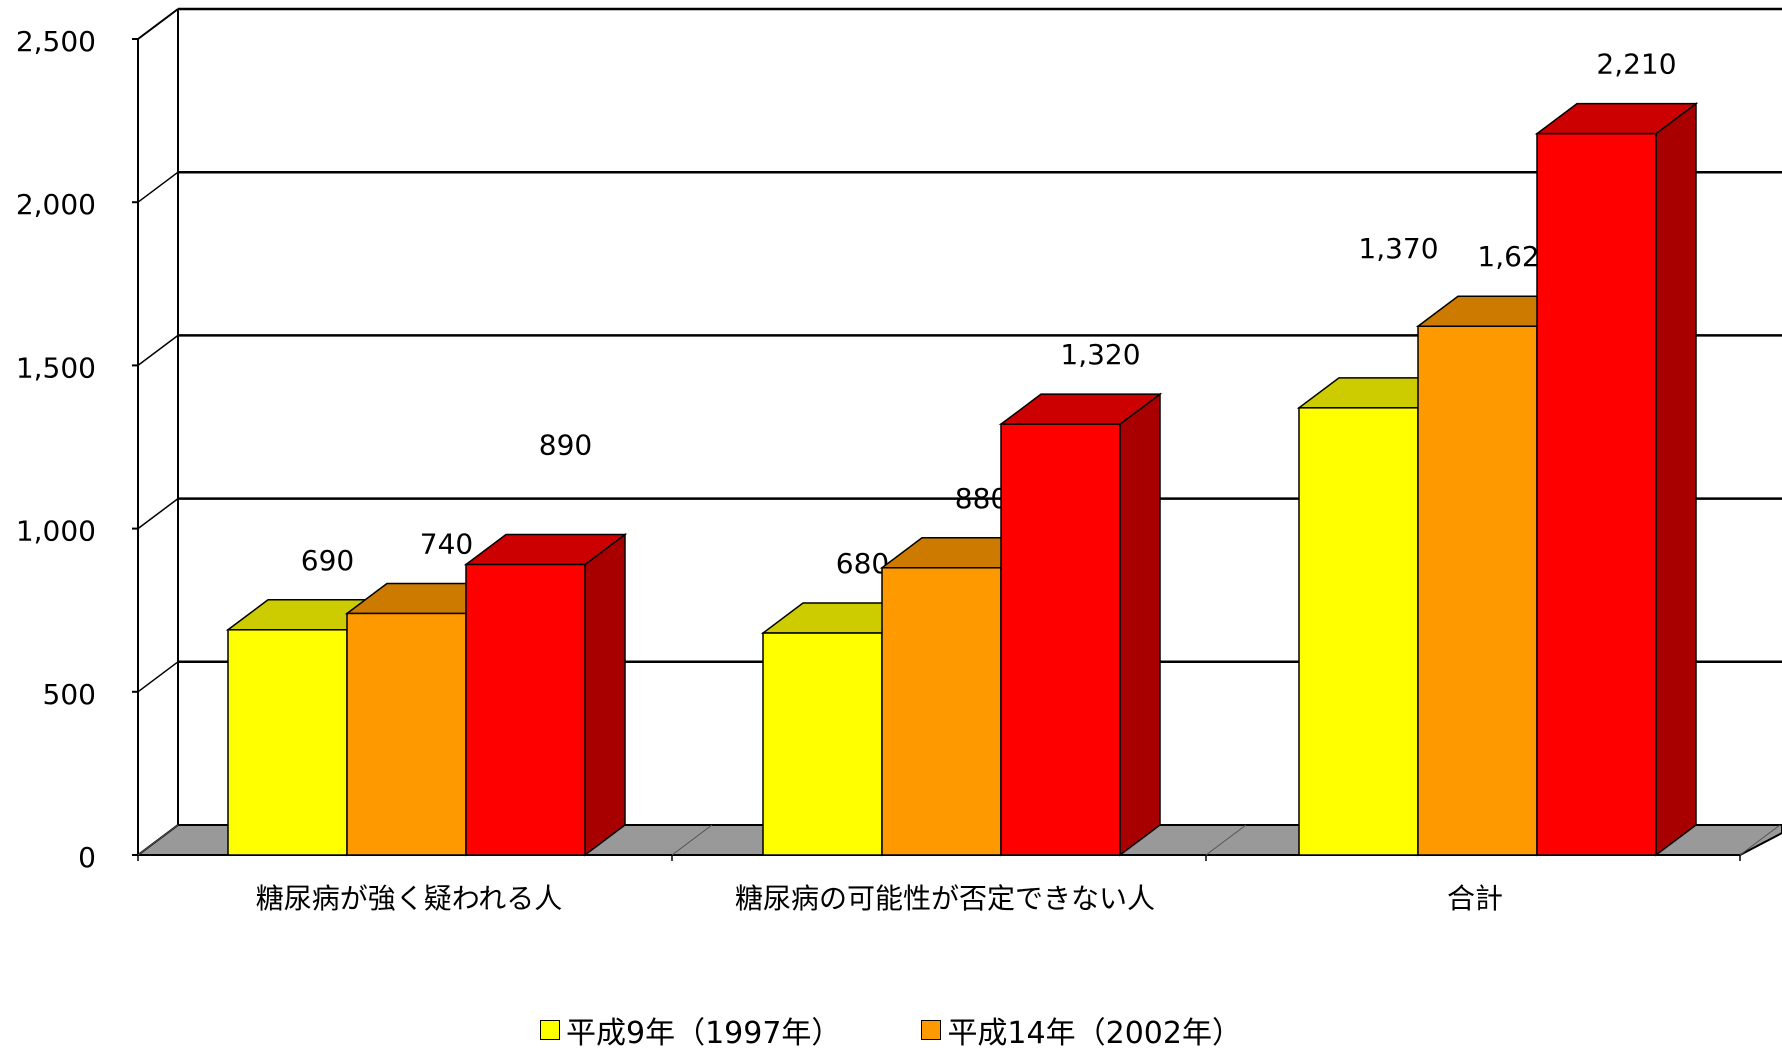  What do you see at coordinates (1094, 1033) in the screenshot?
I see `legend-label-2002: 平成14年（2002年）` at bounding box center [1094, 1033].